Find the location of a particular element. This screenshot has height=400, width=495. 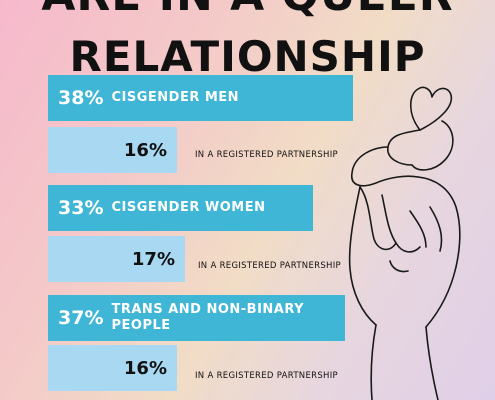

bar-category-label: CISGENDER WOMEN is located at coordinates (188, 207).